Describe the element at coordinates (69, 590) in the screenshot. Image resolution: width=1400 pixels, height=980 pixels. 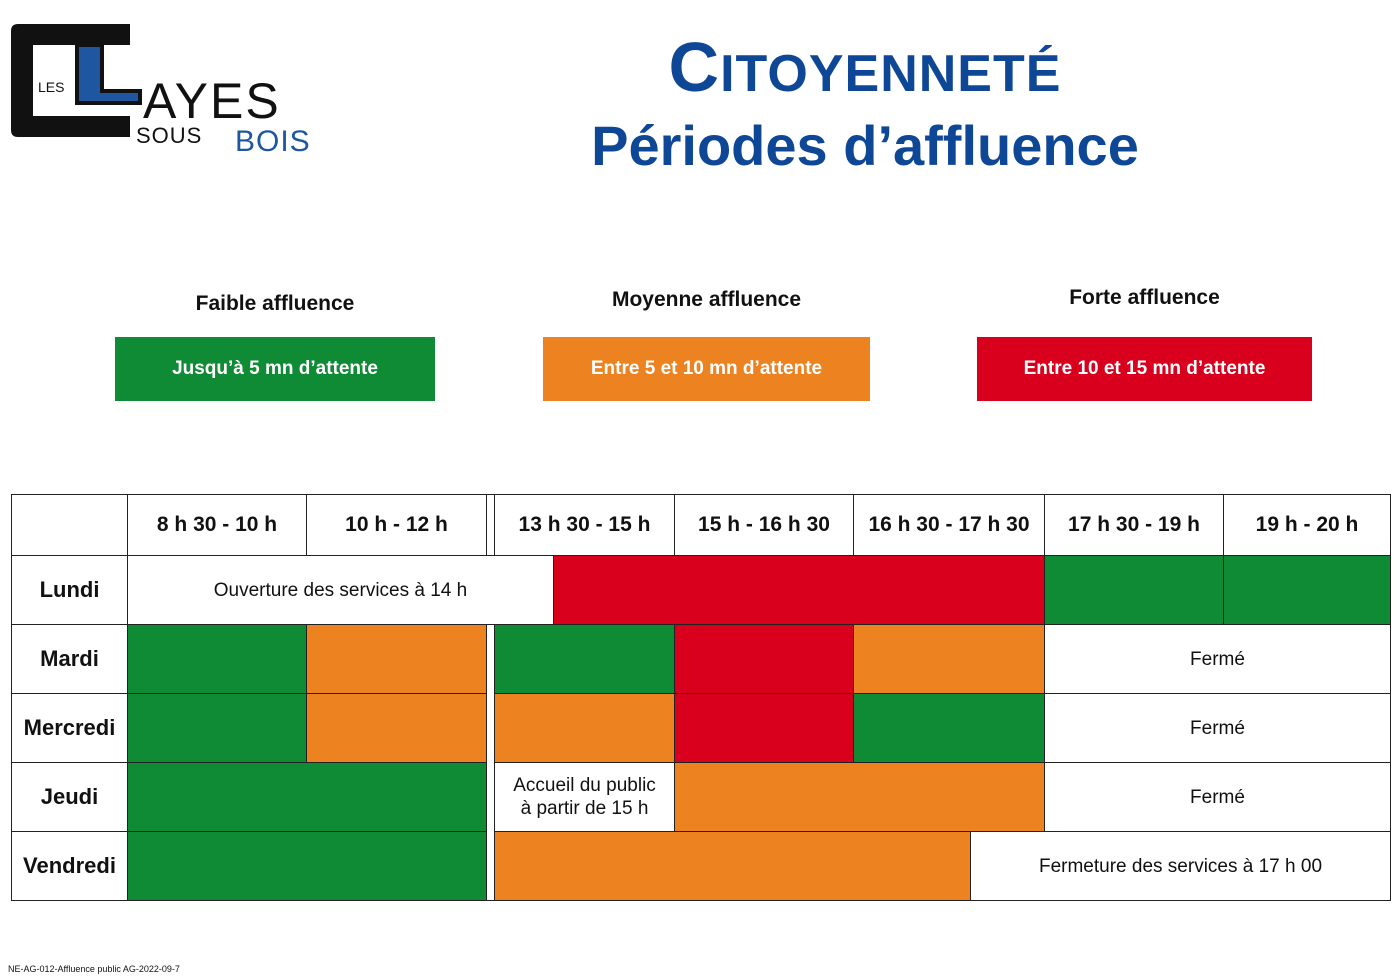
I see `day-lundi: Lundi` at that location.